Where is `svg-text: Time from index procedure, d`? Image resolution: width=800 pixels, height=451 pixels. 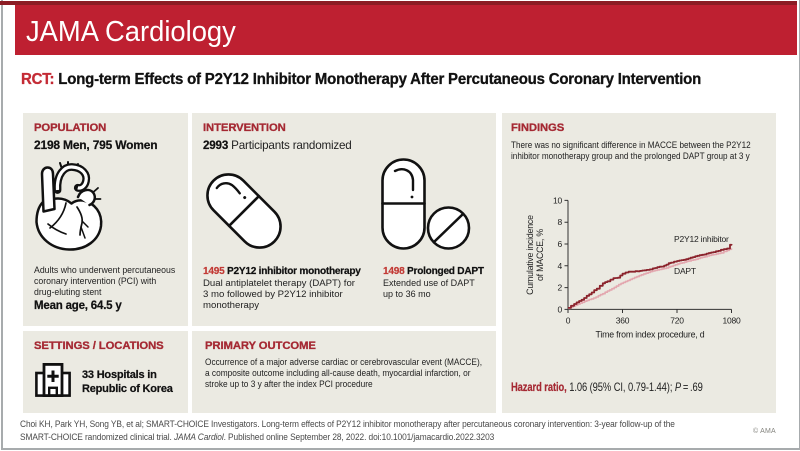
svg-text: Time from index procedure, d is located at coordinates (650, 335).